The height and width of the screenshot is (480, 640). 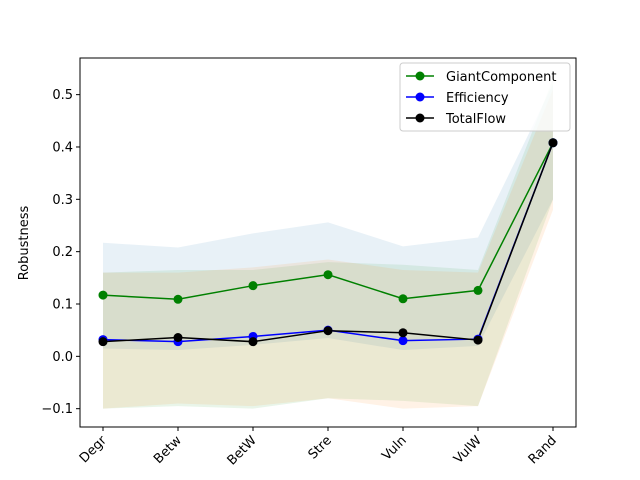 What do you see at coordinates (403, 341) in the screenshot?
I see `point-Efficiency-Vuln` at bounding box center [403, 341].